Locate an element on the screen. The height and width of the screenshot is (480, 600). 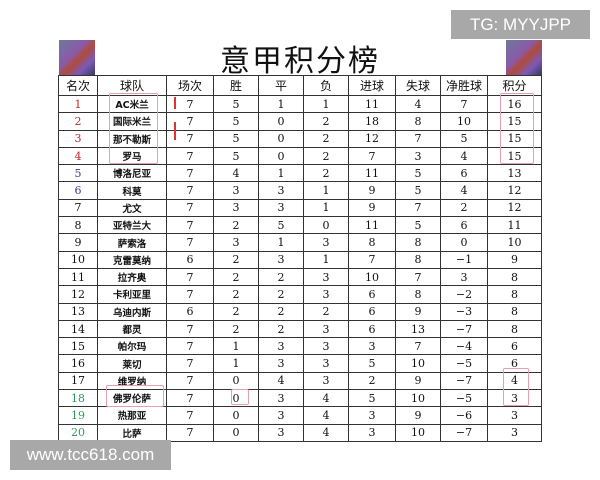
header-team: 球队 is located at coordinates (132, 85).